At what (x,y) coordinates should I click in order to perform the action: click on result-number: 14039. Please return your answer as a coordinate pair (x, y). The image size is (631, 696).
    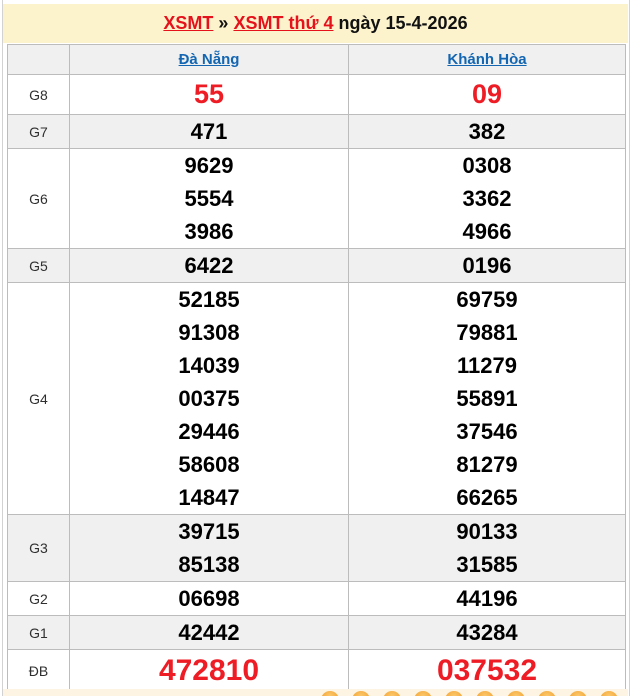
    Looking at the image, I should click on (209, 365).